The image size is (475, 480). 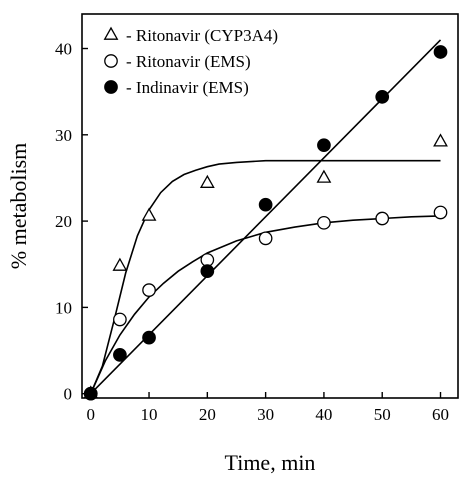 What do you see at coordinates (323, 414) in the screenshot?
I see `x-tick-label: 40` at bounding box center [323, 414].